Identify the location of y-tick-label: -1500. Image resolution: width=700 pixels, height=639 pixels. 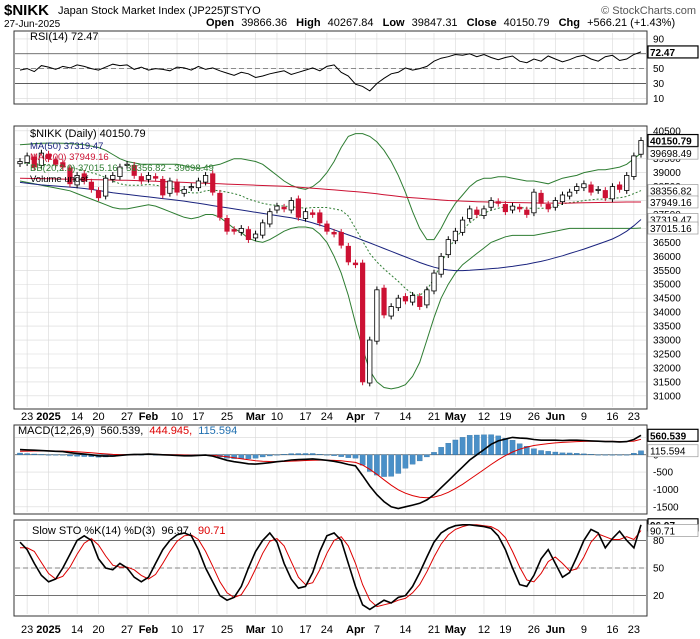
(666, 507).